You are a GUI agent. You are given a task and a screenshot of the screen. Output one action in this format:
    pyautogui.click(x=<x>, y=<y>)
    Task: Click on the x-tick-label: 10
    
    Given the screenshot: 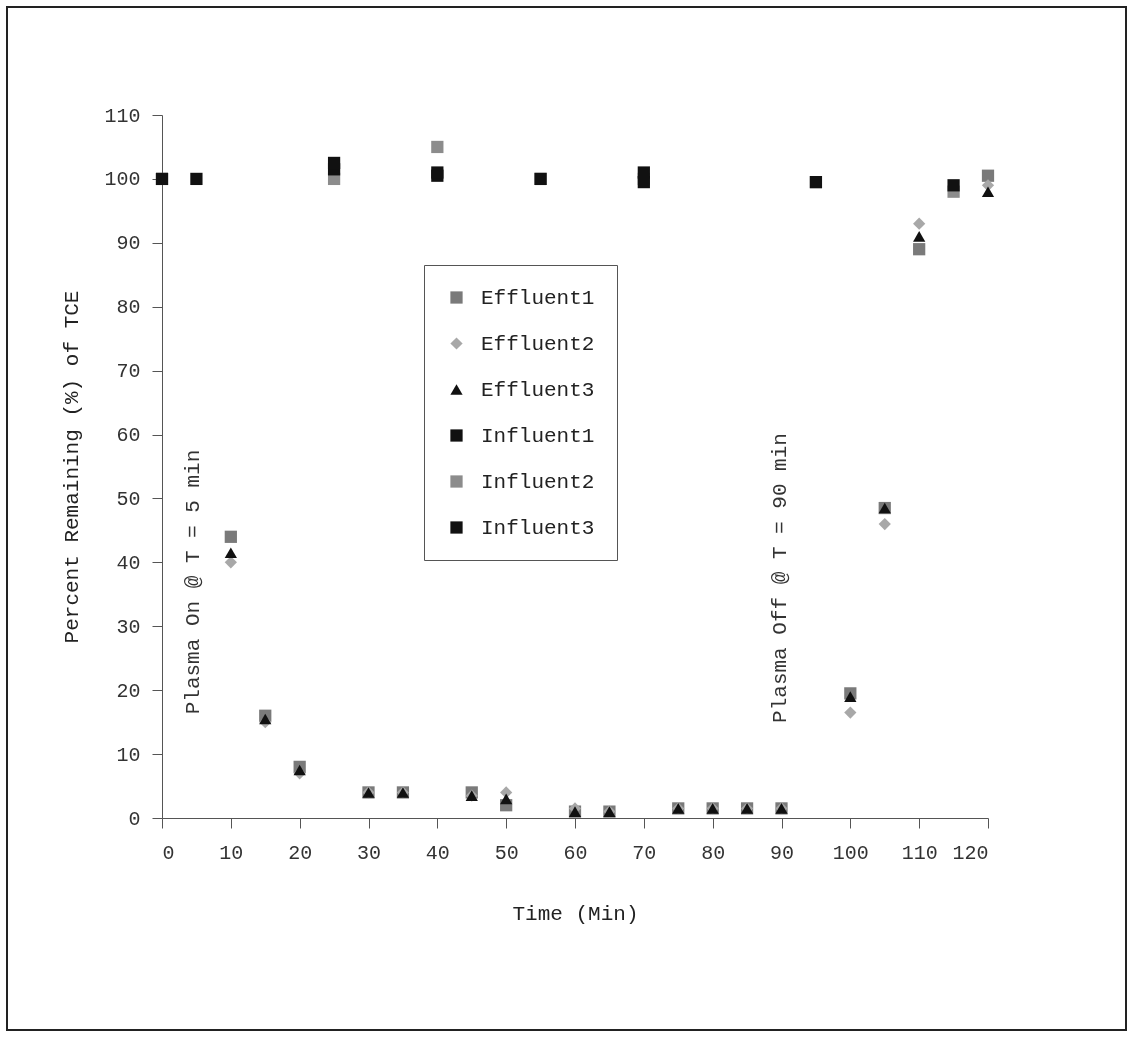 What is the action you would take?
    pyautogui.click(x=231, y=853)
    